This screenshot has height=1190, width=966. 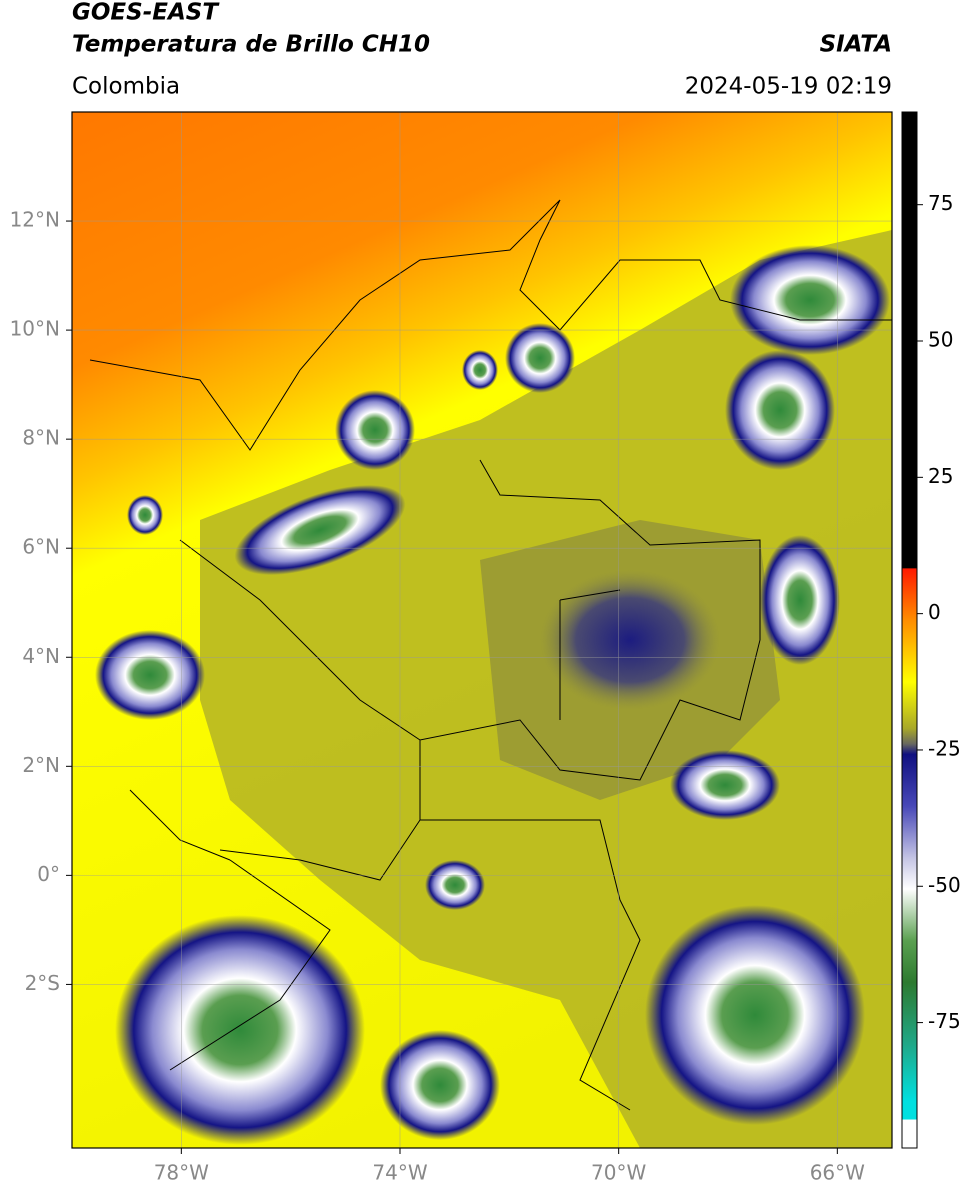 What do you see at coordinates (944, 1021) in the screenshot?
I see `colorbar-tick-label: -75` at bounding box center [944, 1021].